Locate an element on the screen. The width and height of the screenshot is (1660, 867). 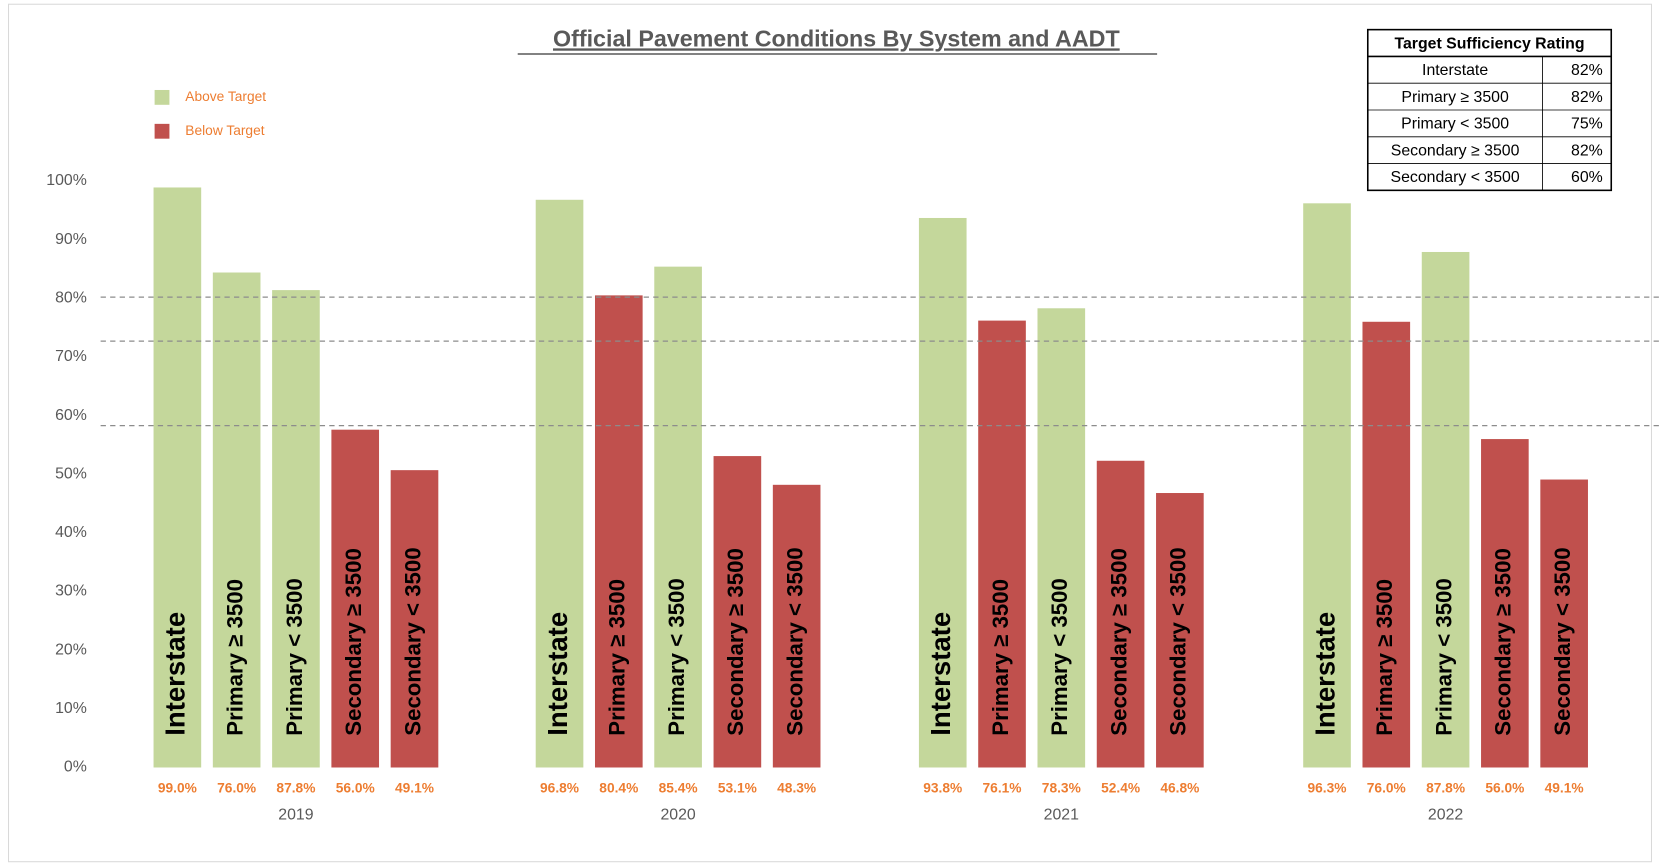
table-cell: 75% is located at coordinates (1587, 124).